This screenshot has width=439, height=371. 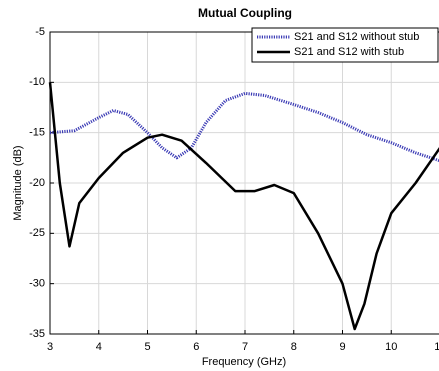 What do you see at coordinates (356, 37) in the screenshot?
I see `legend-label: S21 and S12 without stub` at bounding box center [356, 37].